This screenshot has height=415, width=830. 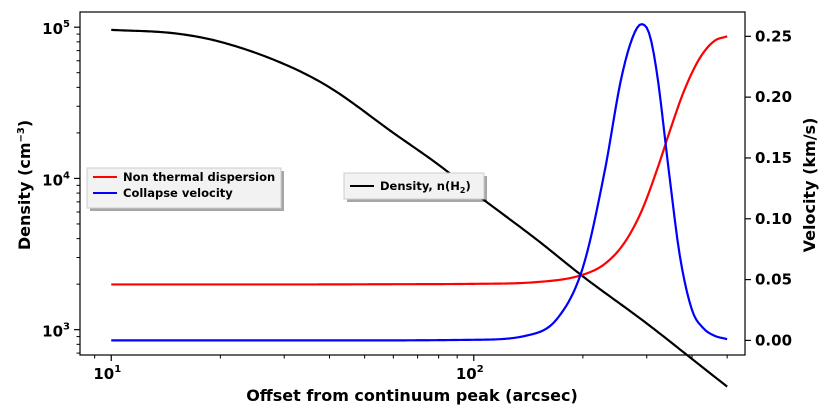 What do you see at coordinates (412, 395) in the screenshot?
I see `x-axis-title: Offset from continuum peak (arcsec)` at bounding box center [412, 395].